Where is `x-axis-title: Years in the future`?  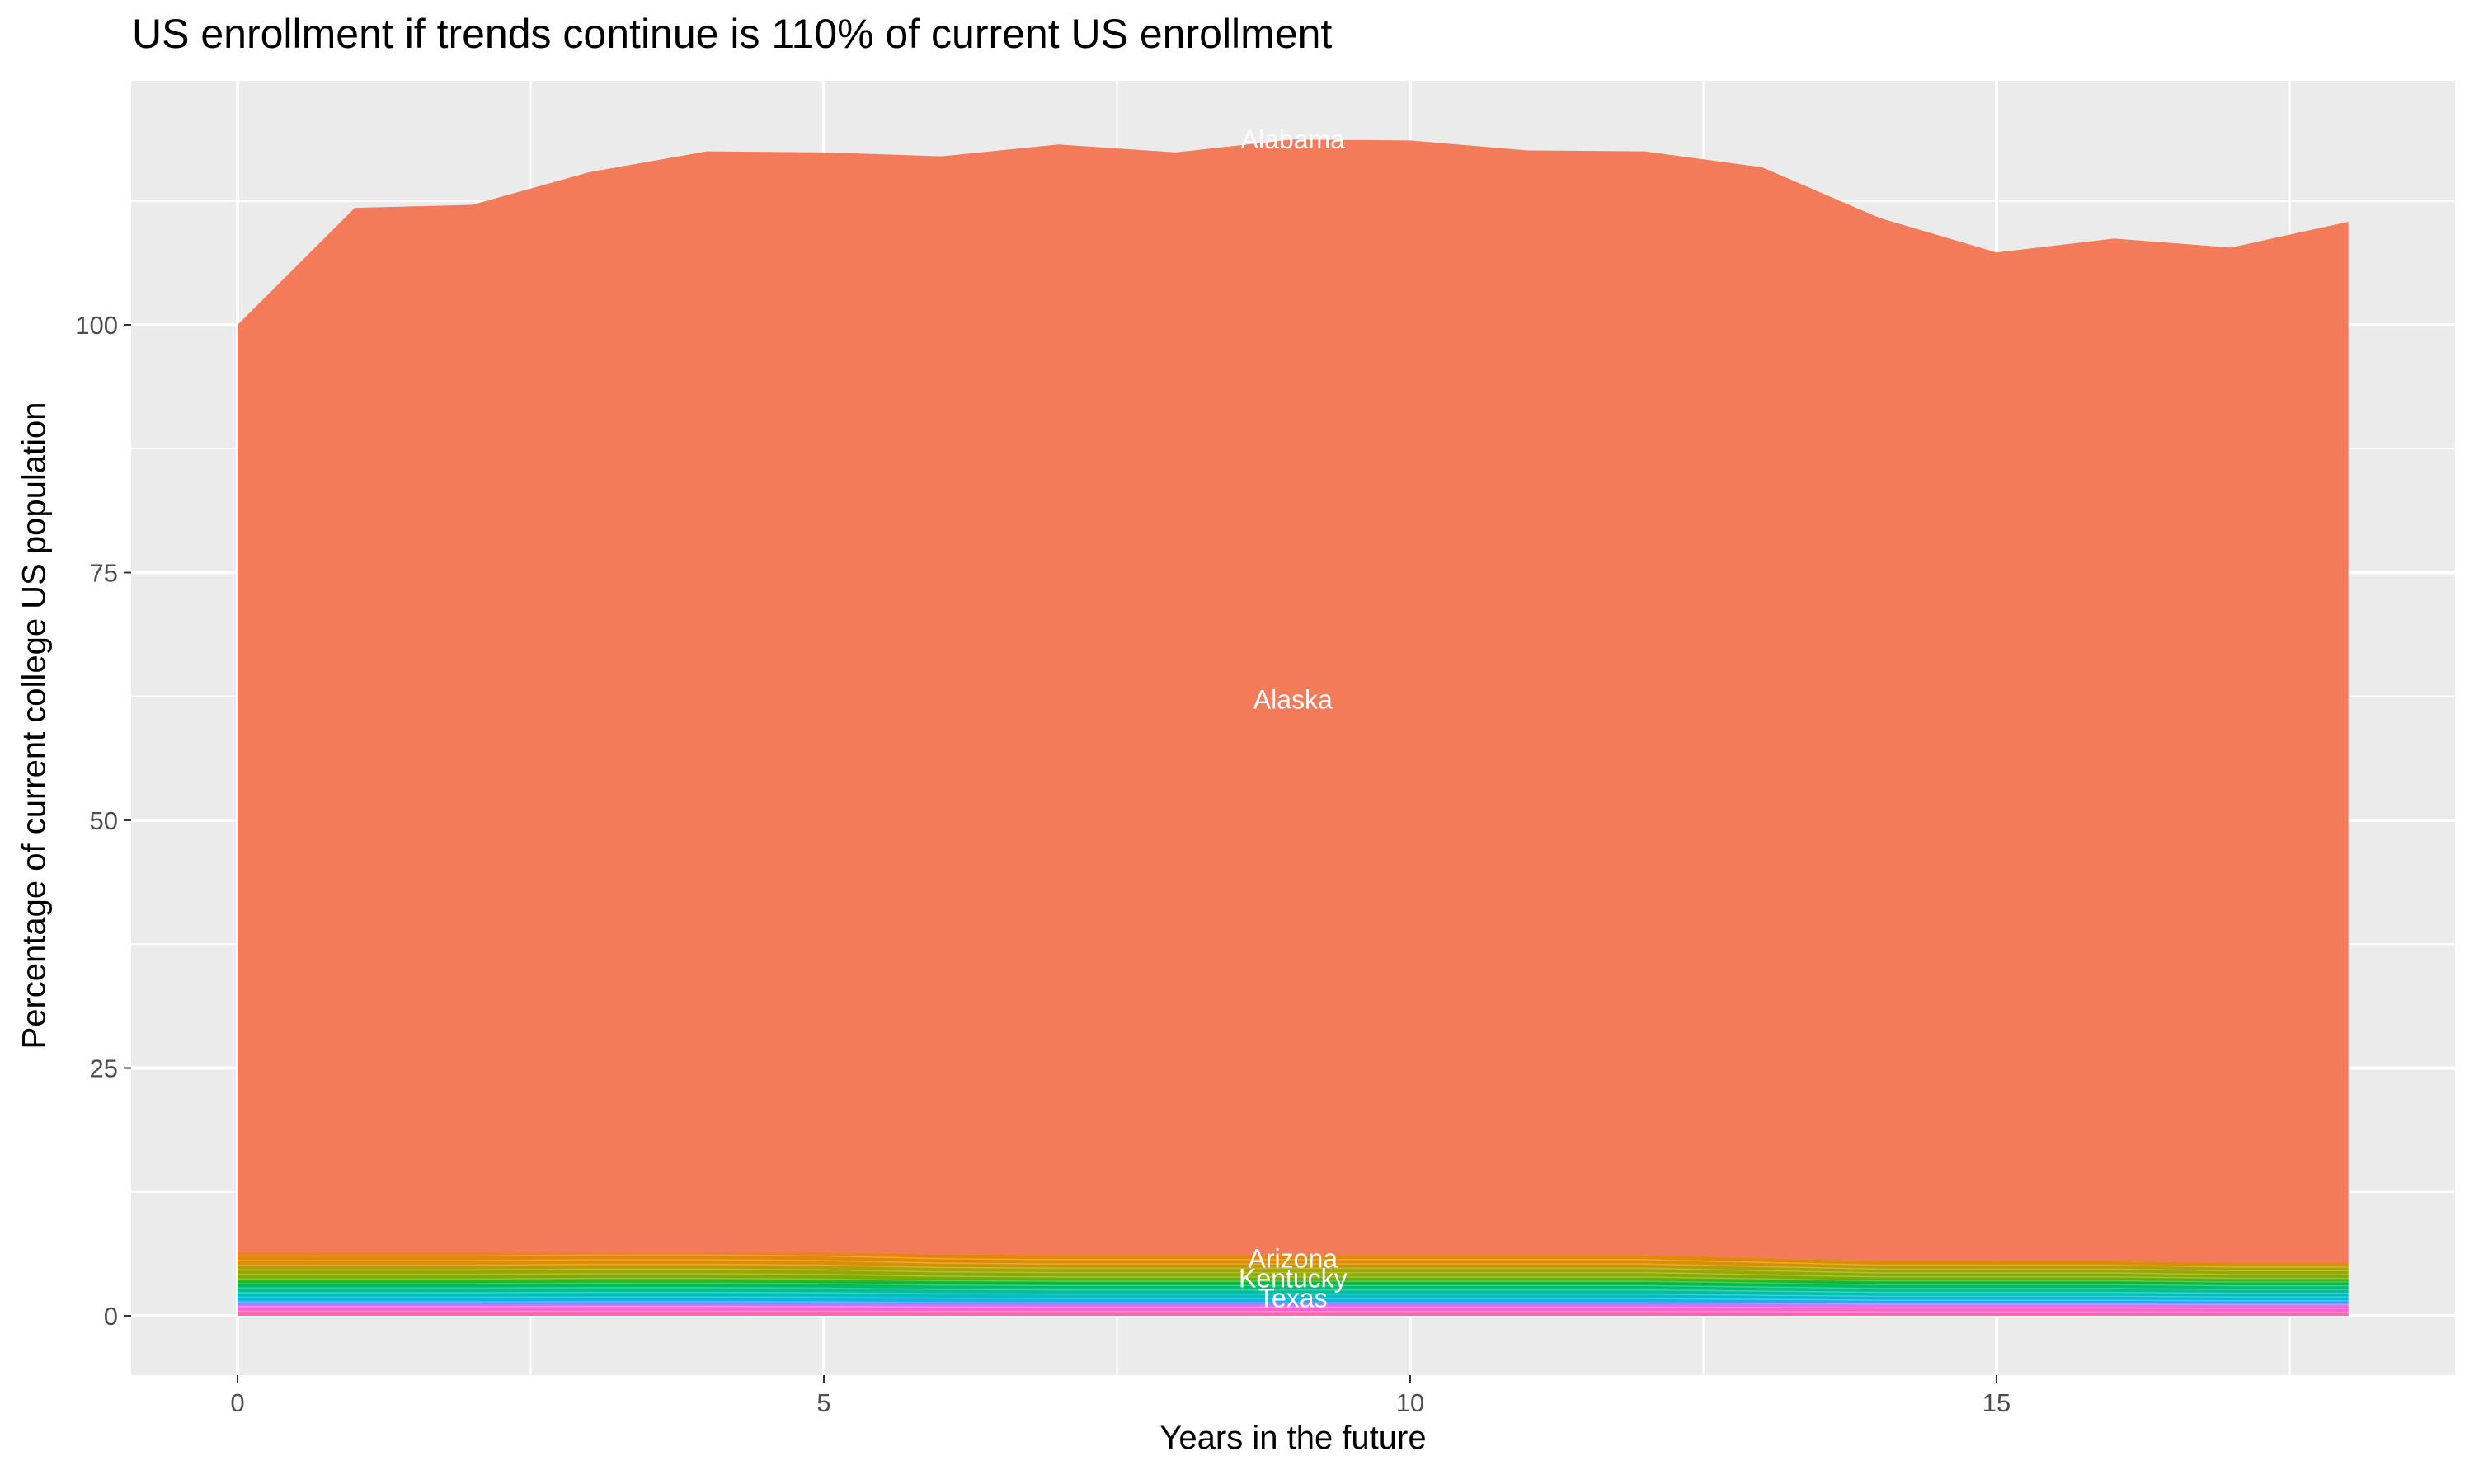
x-axis-title: Years in the future is located at coordinates (1293, 1438).